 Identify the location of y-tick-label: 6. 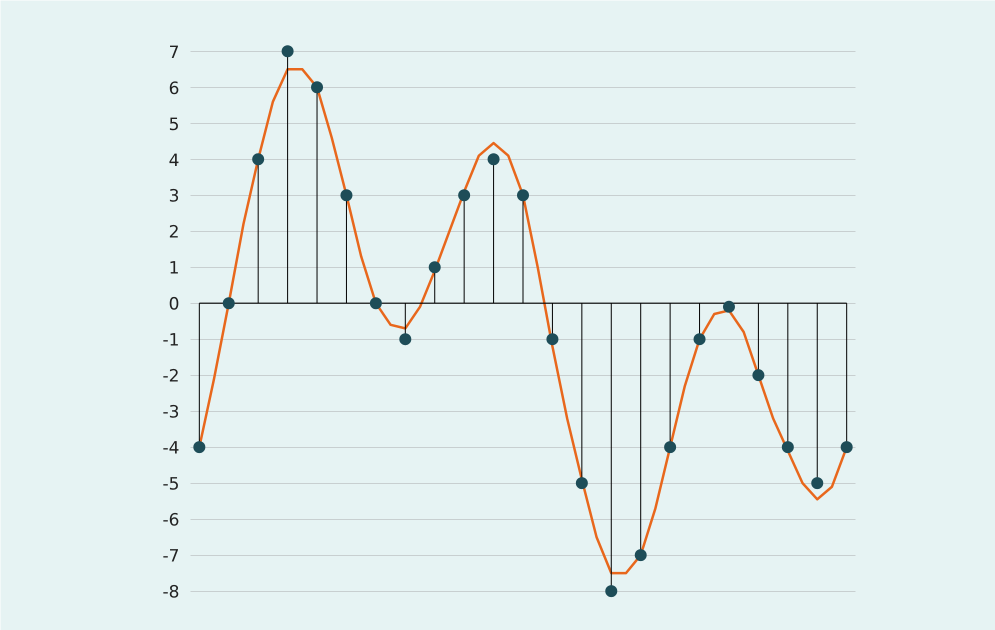
(174, 88).